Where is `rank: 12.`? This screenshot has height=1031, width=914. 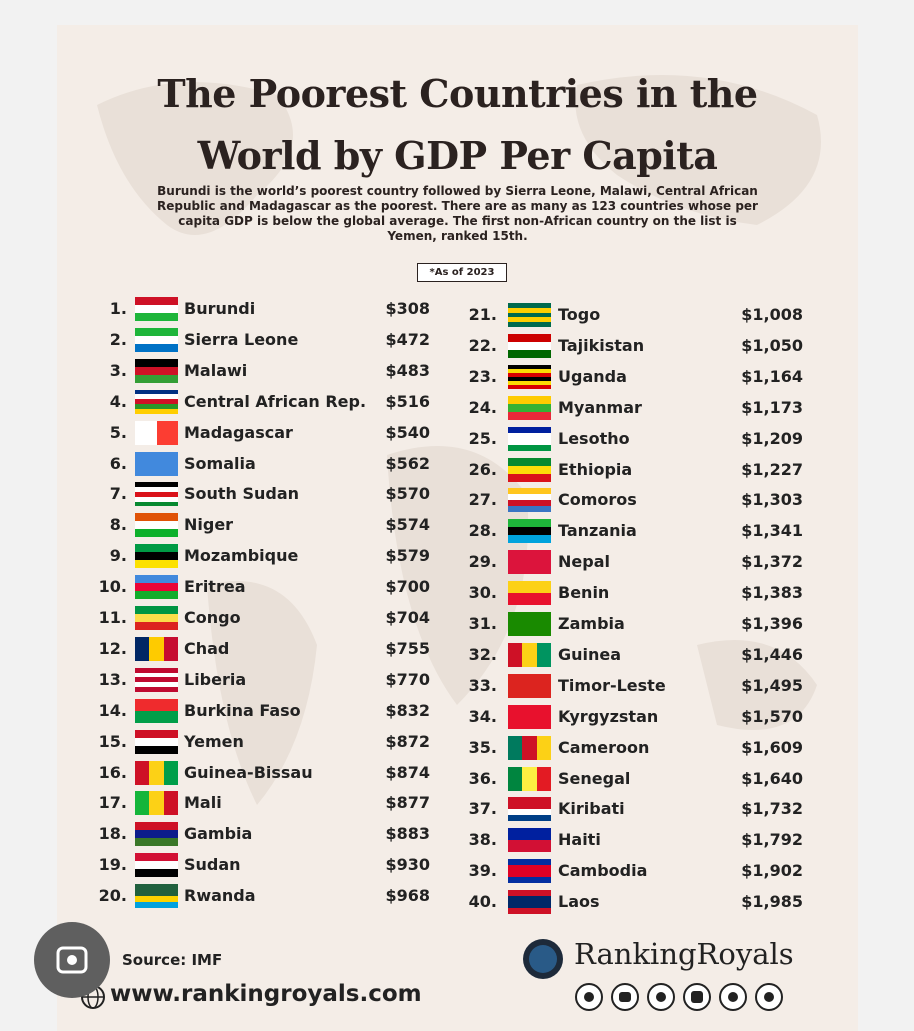
rank: 12. is located at coordinates (112, 648).